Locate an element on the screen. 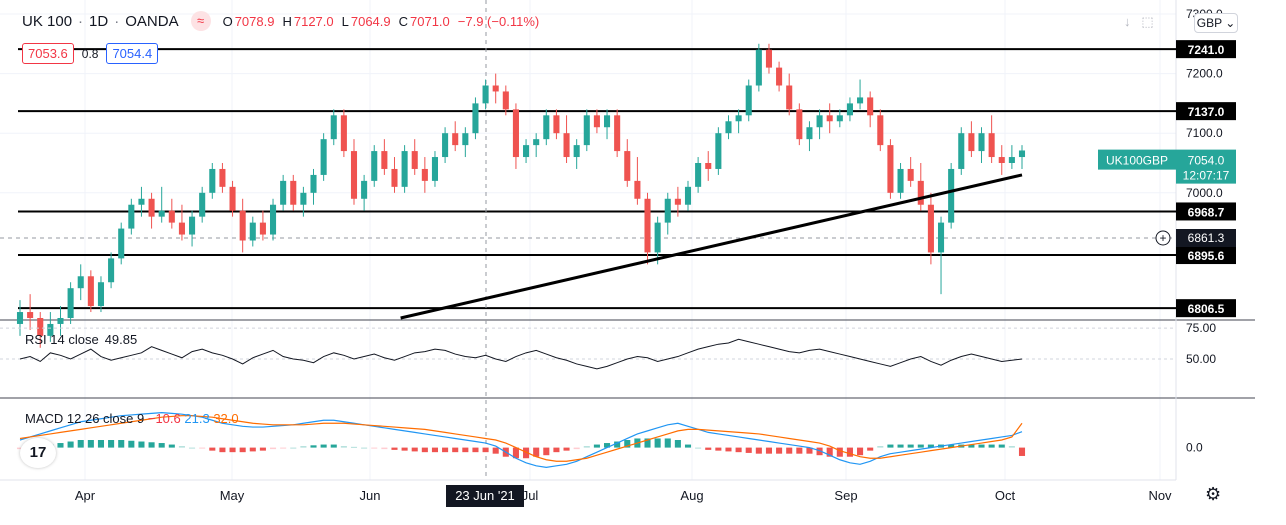 The height and width of the screenshot is (525, 1286). macd-legend: MACD 12 26 close 9 −10.6 21.3 32.0 is located at coordinates (132, 418).